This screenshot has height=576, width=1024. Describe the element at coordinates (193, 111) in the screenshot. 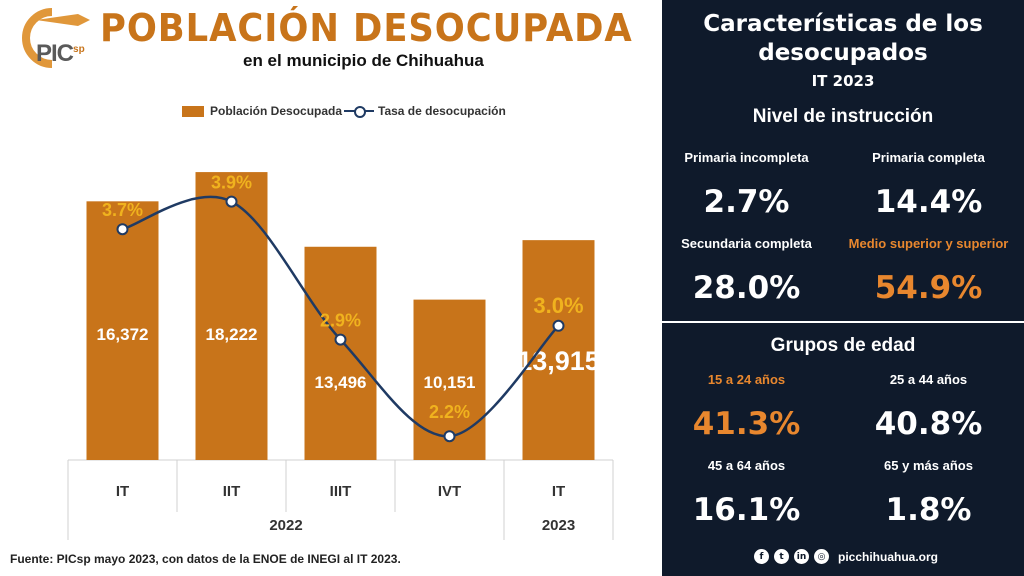

I see `legend-bar-swatch` at that location.